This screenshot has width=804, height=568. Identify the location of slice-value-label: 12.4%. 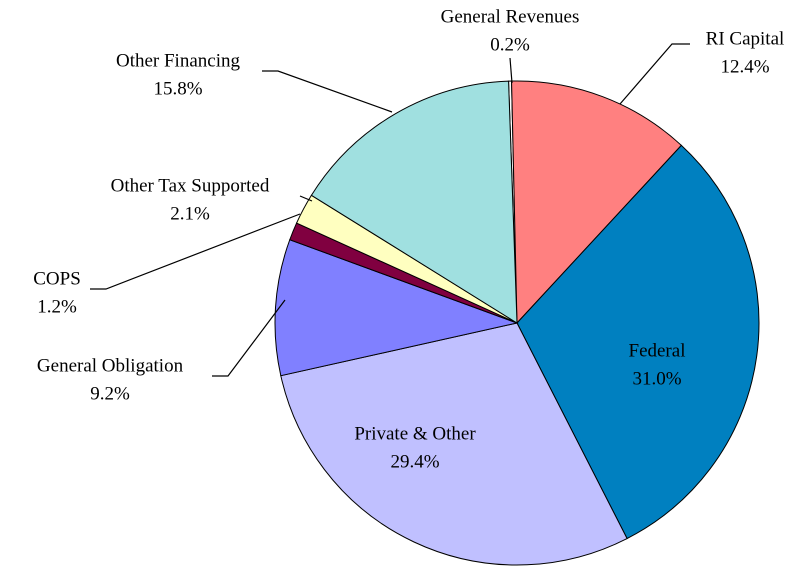
(744, 66).